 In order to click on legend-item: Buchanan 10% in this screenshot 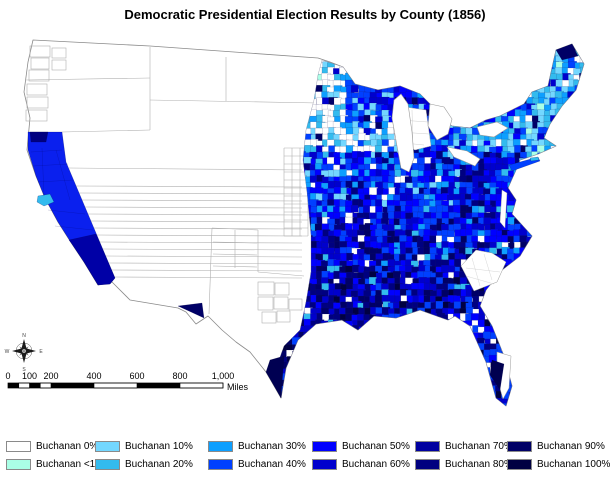, I will do `click(144, 446)`.